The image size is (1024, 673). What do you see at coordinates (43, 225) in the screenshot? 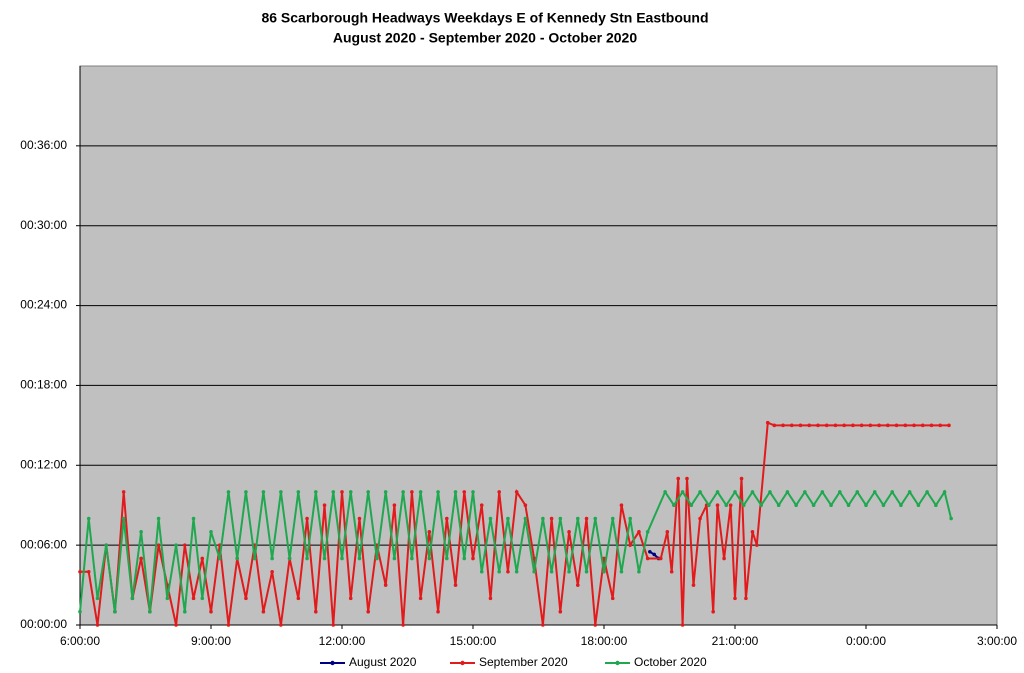
I see `y-tick-label: 00:30:00` at bounding box center [43, 225].